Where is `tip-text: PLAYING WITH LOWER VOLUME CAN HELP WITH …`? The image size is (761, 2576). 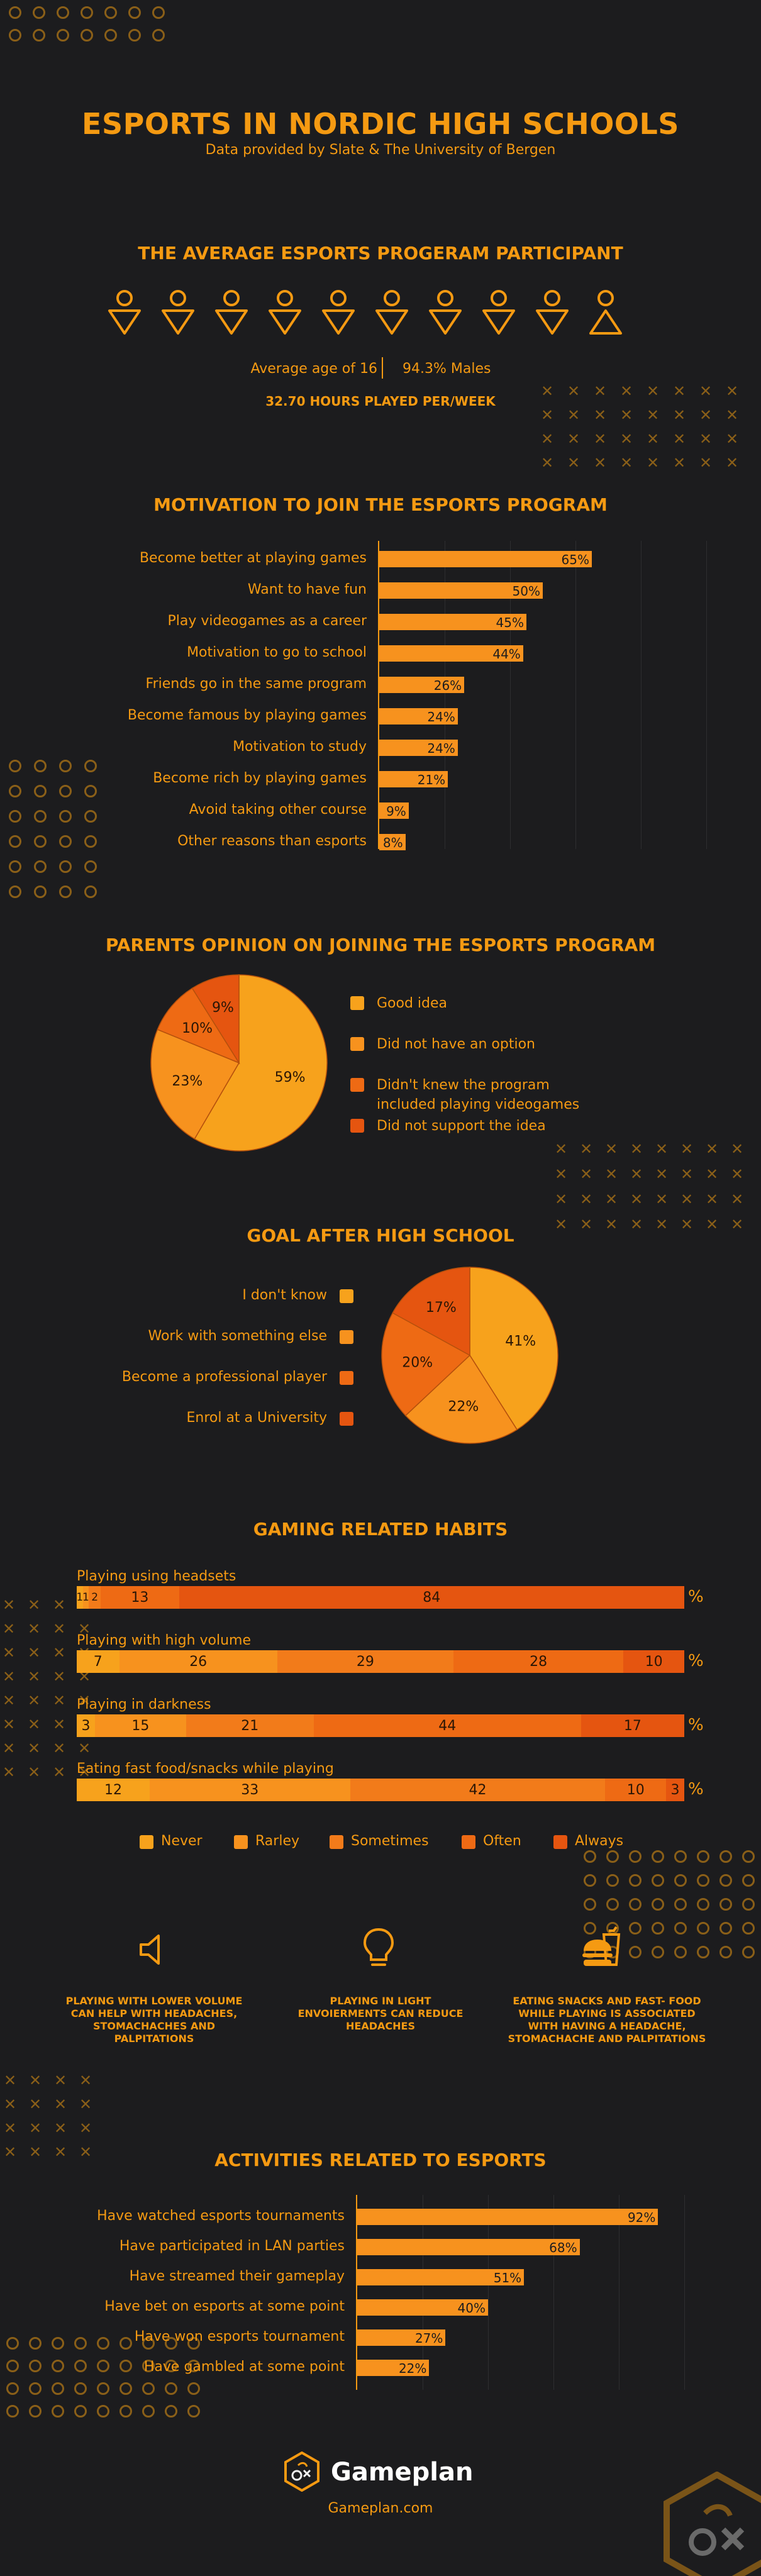 tip-text: PLAYING WITH LOWER VOLUME CAN HELP WITH … is located at coordinates (154, 2020).